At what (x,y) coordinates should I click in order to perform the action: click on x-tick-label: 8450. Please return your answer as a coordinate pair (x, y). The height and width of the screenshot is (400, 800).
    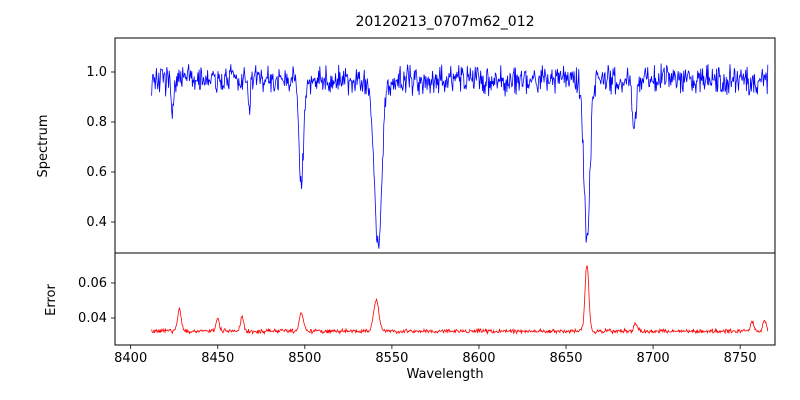
    Looking at the image, I should click on (217, 358).